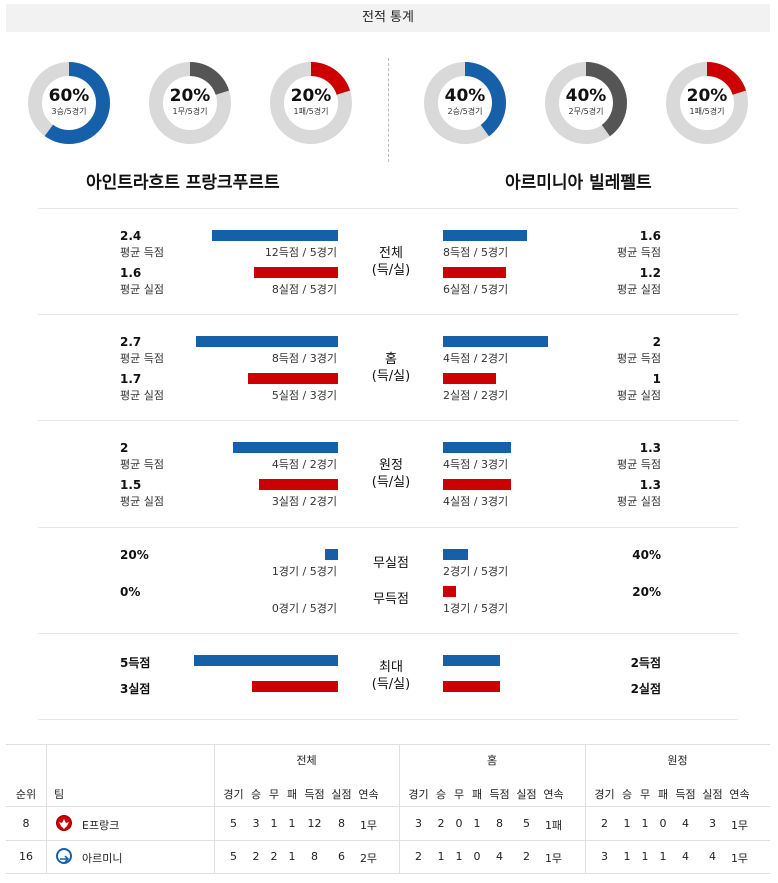 The height and width of the screenshot is (883, 778). I want to click on home-avg-conceded: 1.6, so click(131, 273).